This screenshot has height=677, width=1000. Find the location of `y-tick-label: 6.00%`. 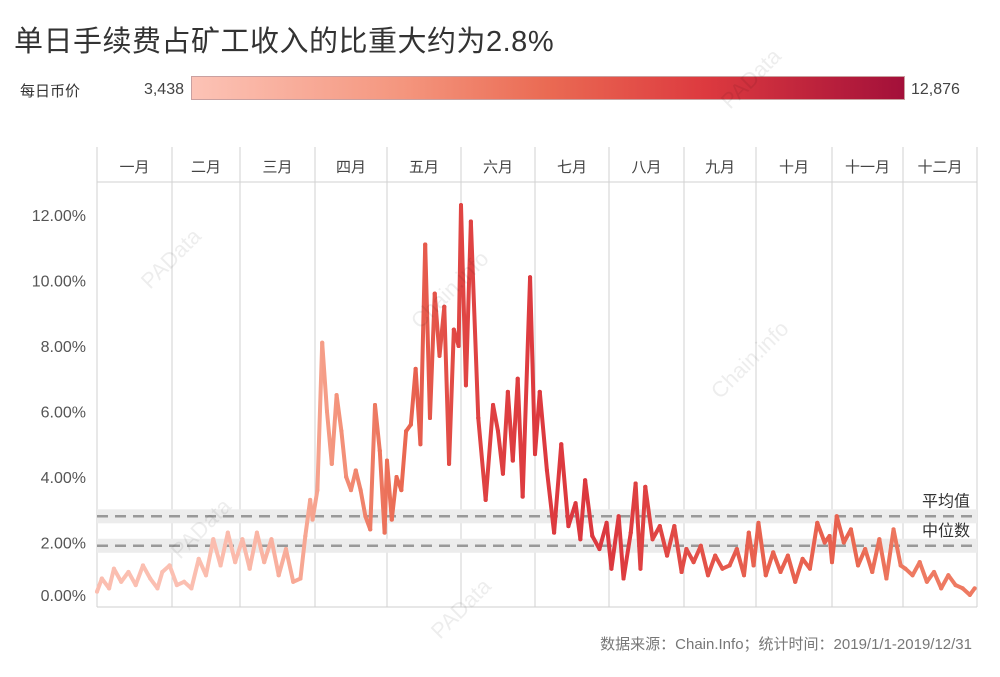

y-tick-label: 6.00% is located at coordinates (63, 413).